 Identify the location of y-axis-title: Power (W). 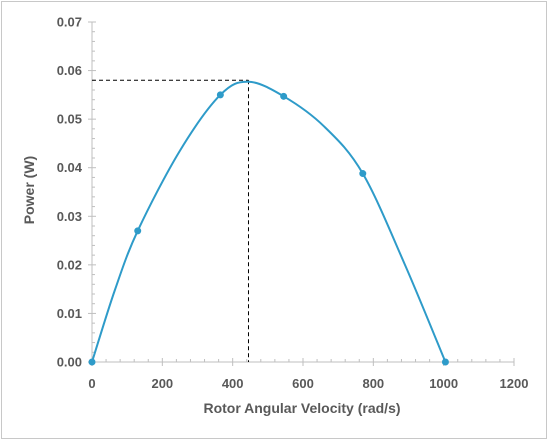
(29, 190).